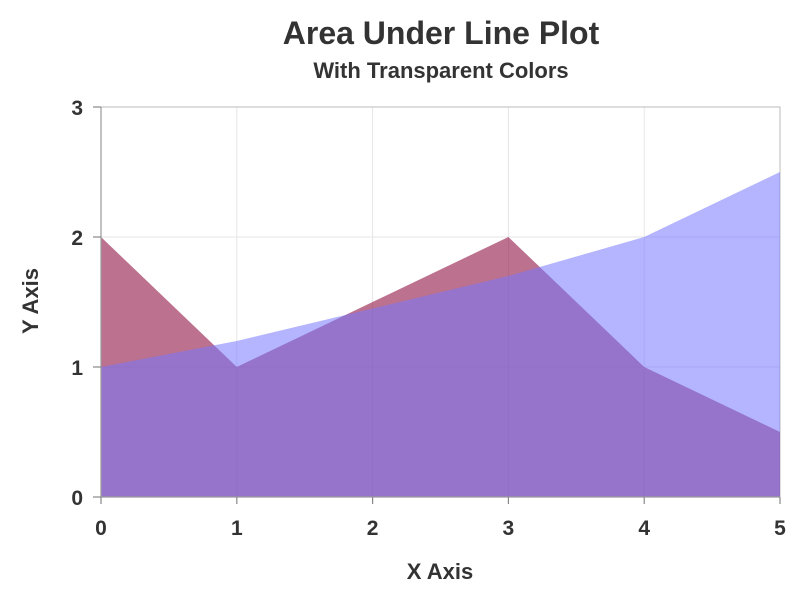  I want to click on x-tick-label: 5, so click(780, 528).